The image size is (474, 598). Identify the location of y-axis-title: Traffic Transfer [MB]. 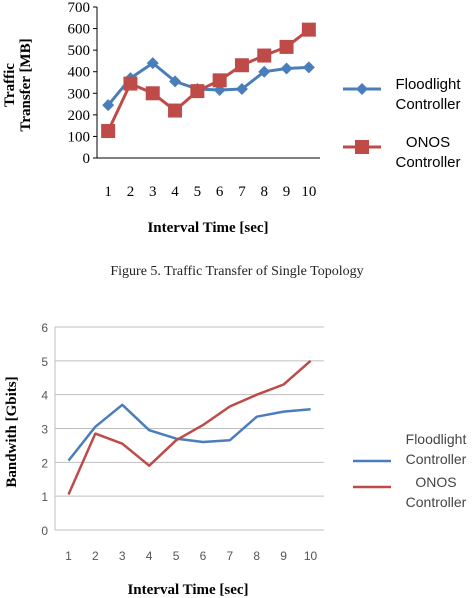
(18, 84).